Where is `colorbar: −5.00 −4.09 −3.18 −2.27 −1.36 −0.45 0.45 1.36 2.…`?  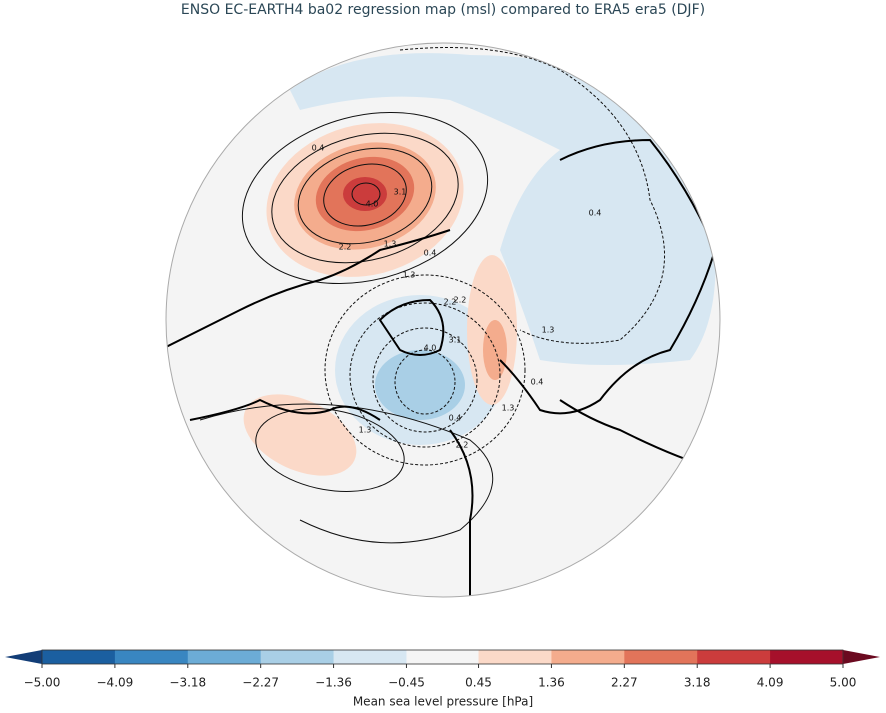 colorbar: −5.00 −4.09 −3.18 −2.27 −1.36 −0.45 0.45 1.36 2.… is located at coordinates (442, 669).